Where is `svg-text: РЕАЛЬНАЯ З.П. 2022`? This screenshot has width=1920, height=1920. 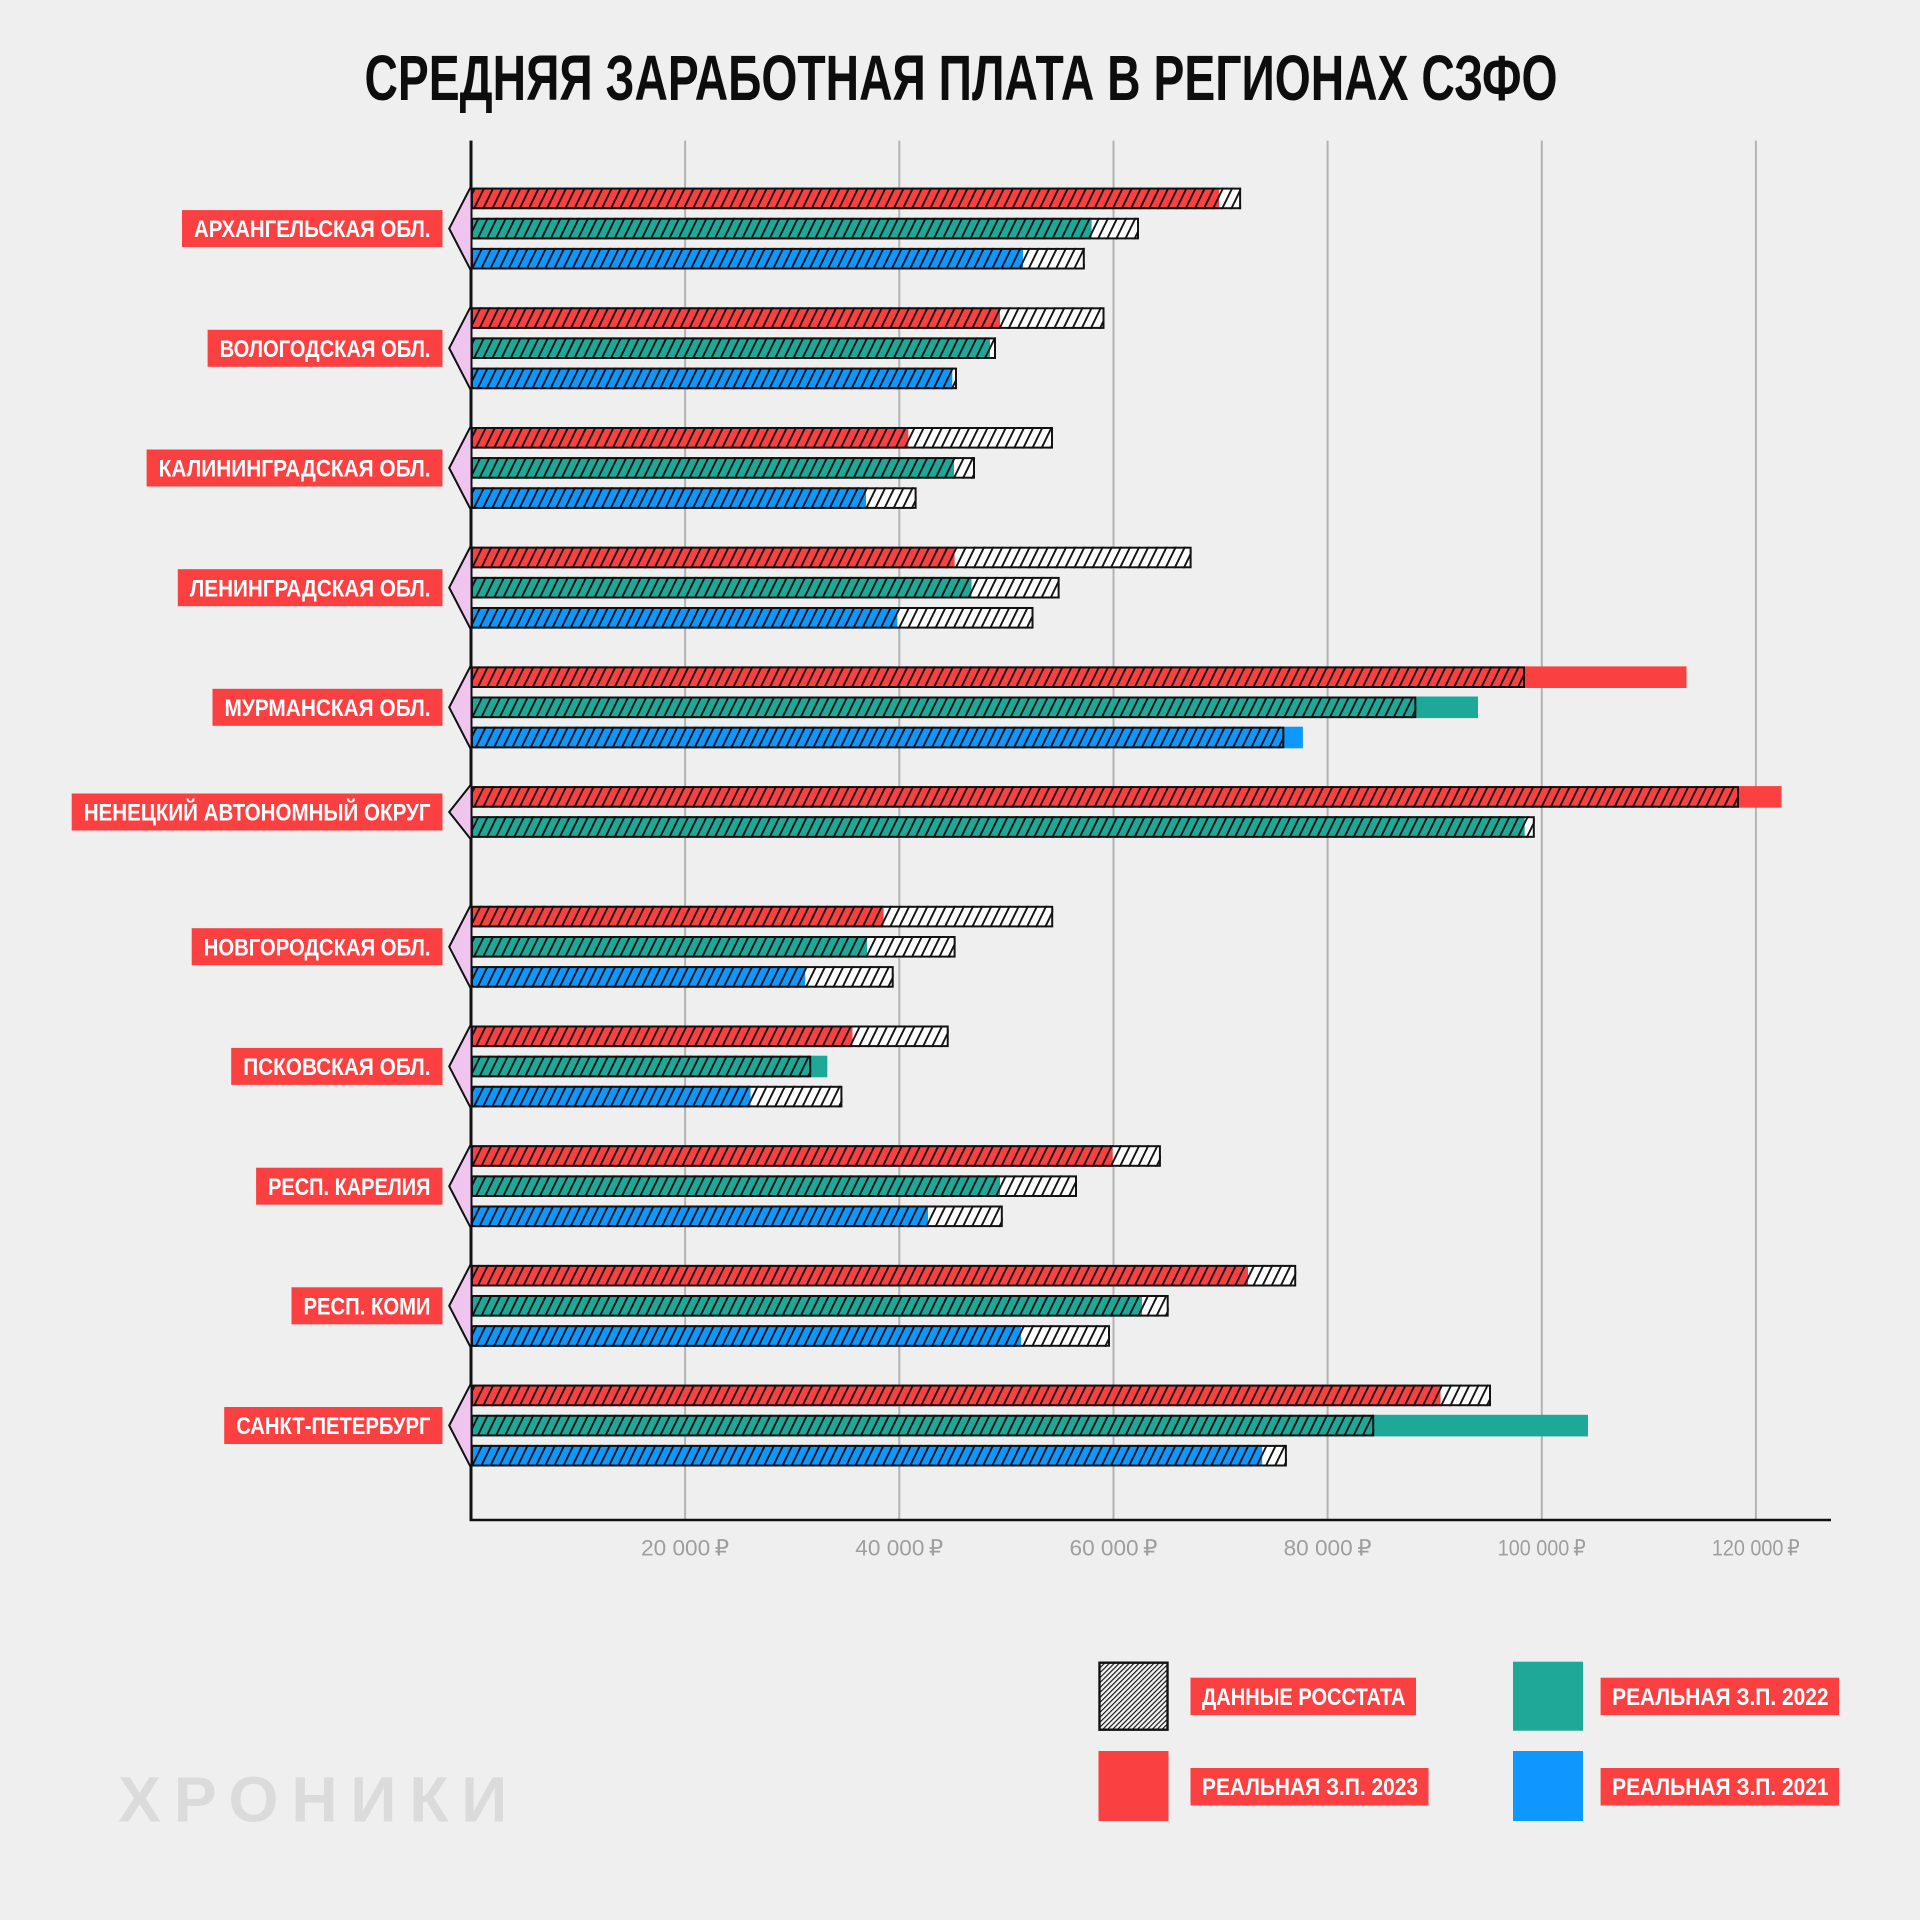 svg-text: РЕАЛЬНАЯ З.П. 2022 is located at coordinates (1720, 1697).